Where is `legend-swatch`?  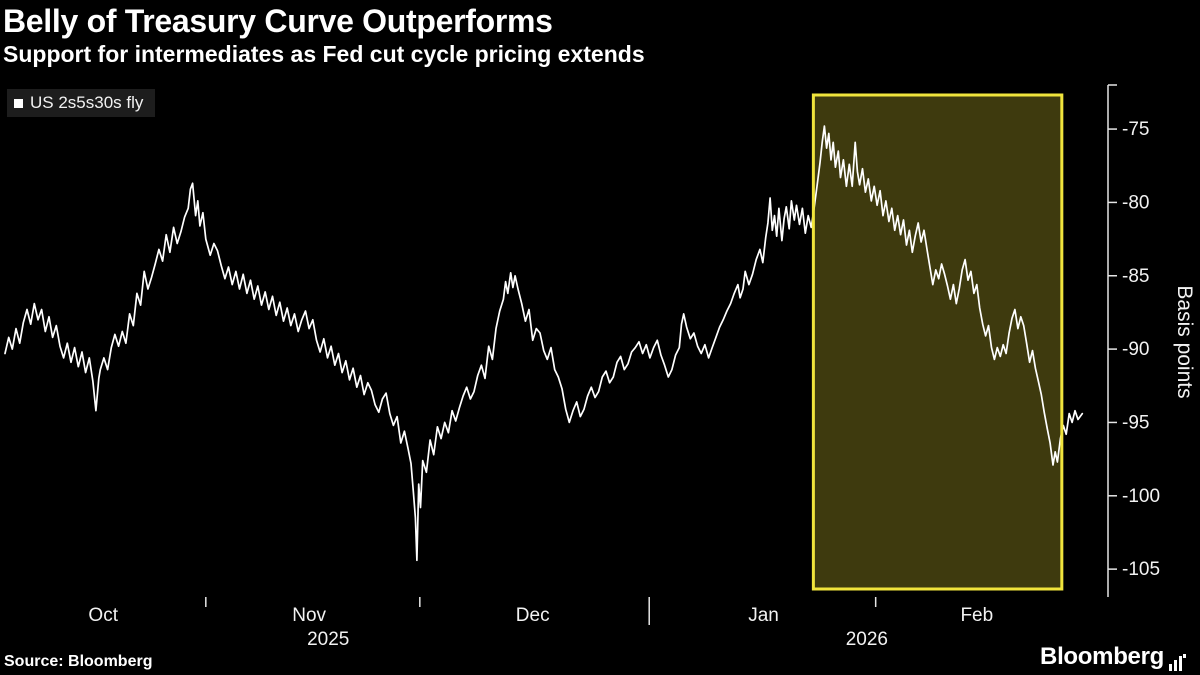
legend-swatch is located at coordinates (18, 103).